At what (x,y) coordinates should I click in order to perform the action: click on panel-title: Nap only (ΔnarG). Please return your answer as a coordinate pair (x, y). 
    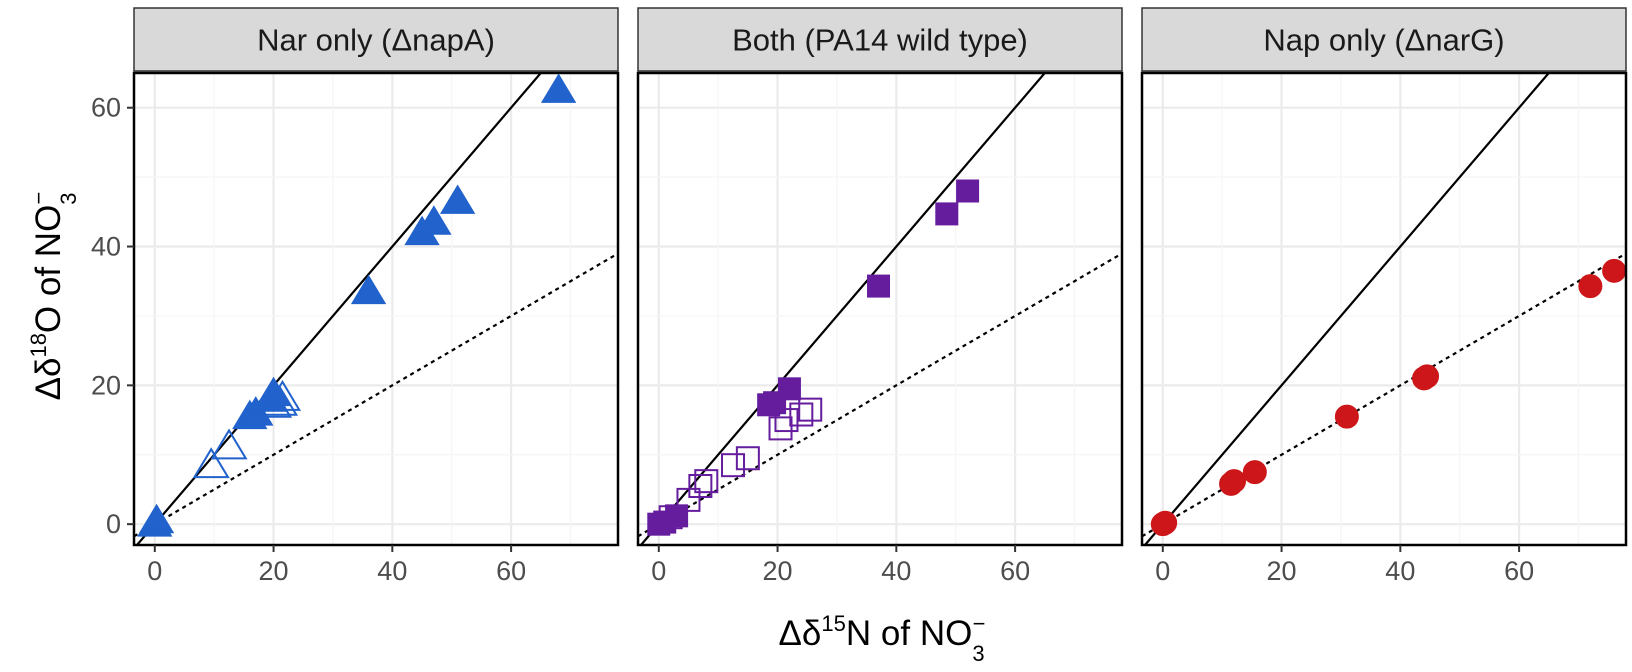
    Looking at the image, I should click on (1383, 40).